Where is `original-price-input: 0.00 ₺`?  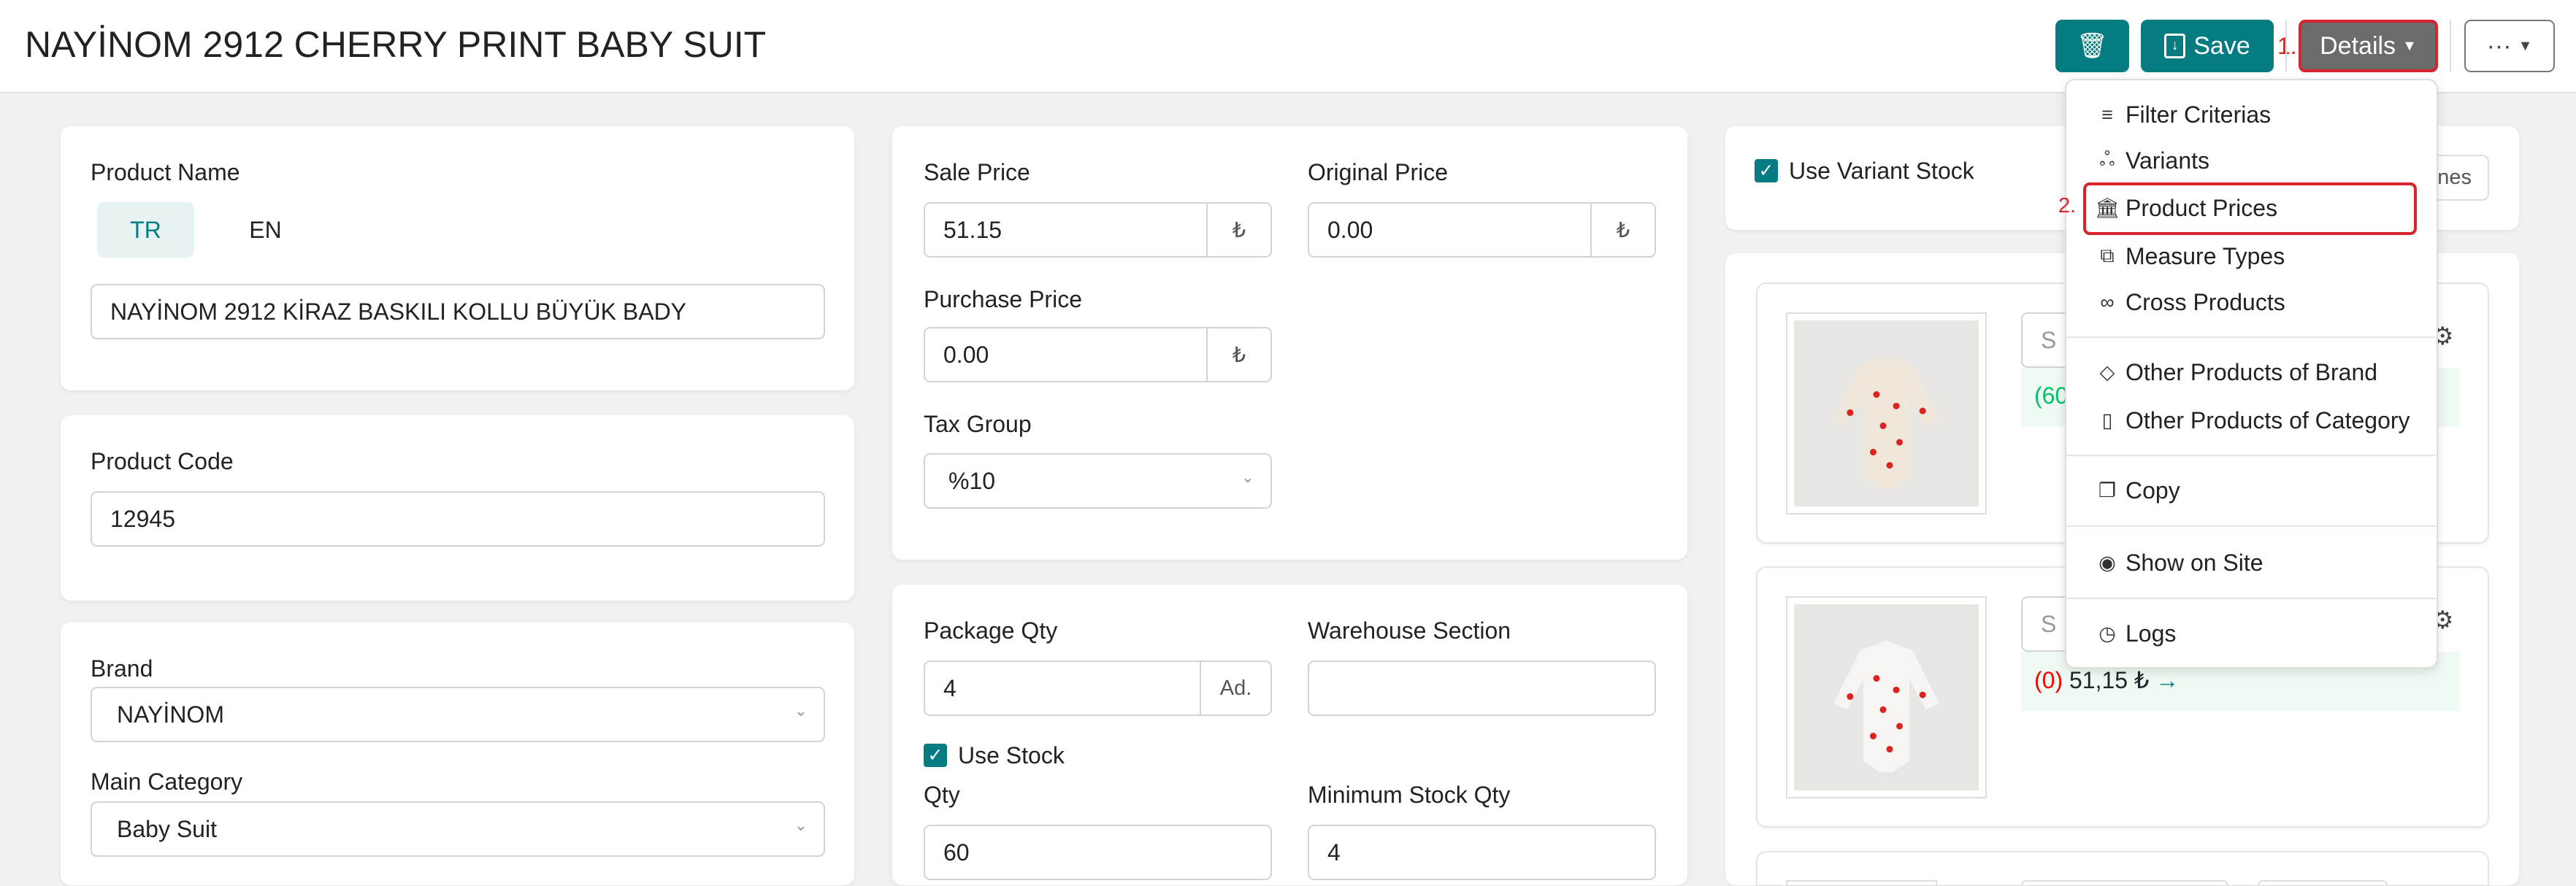
original-price-input: 0.00 ₺ is located at coordinates (1482, 230).